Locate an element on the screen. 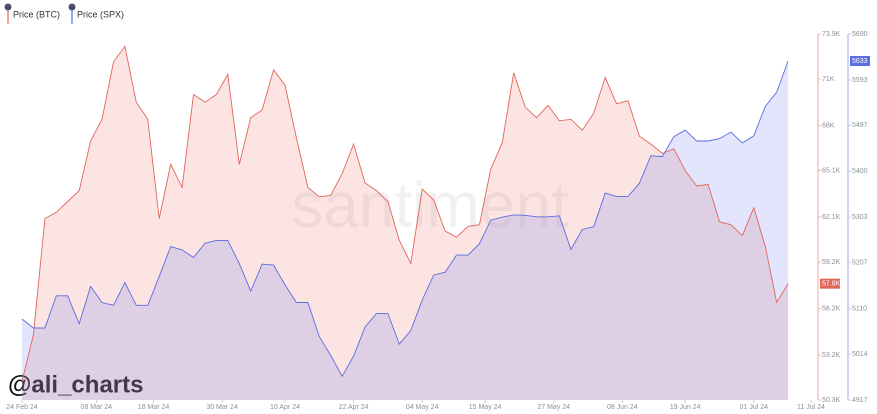 The height and width of the screenshot is (414, 877). y2-tick-label: 5014 is located at coordinates (860, 354).